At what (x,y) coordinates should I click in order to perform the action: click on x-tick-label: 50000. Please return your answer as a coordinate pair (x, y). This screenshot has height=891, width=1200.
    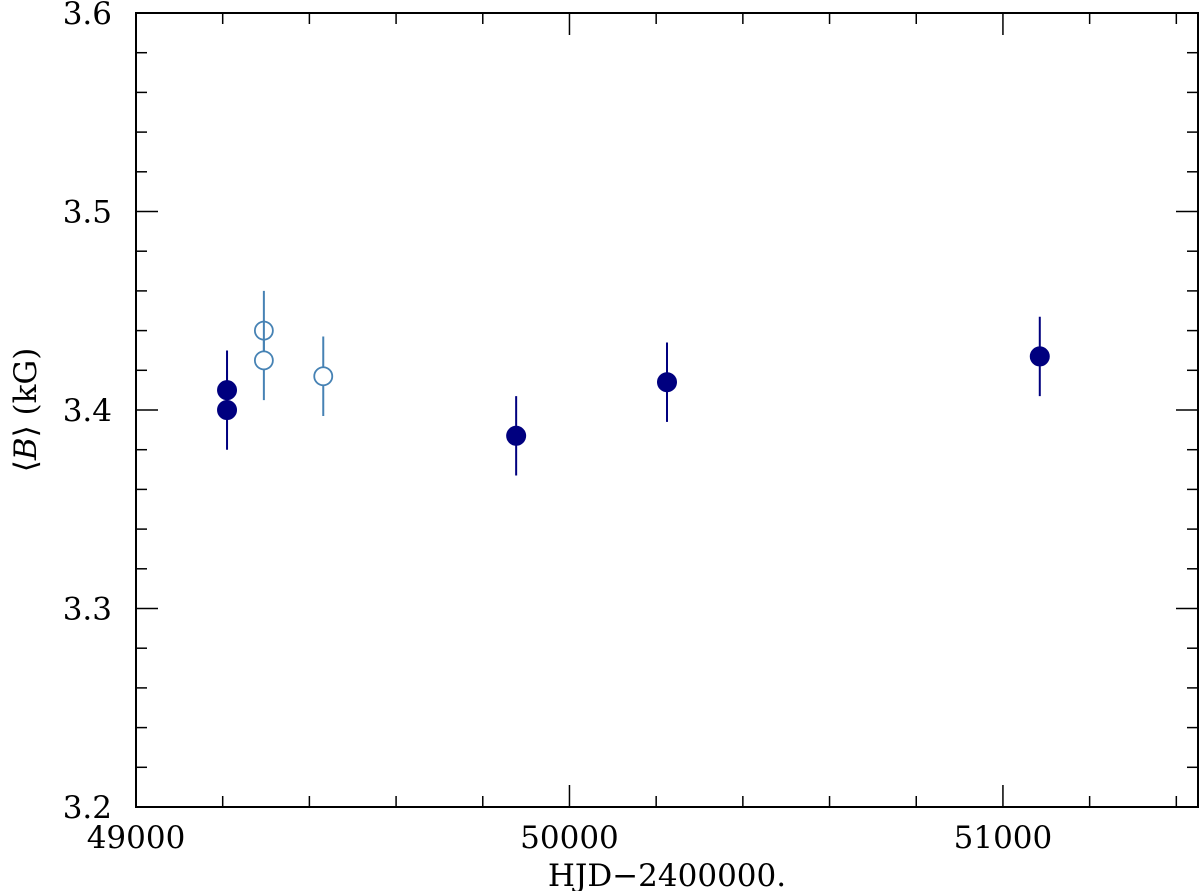
    Looking at the image, I should click on (569, 838).